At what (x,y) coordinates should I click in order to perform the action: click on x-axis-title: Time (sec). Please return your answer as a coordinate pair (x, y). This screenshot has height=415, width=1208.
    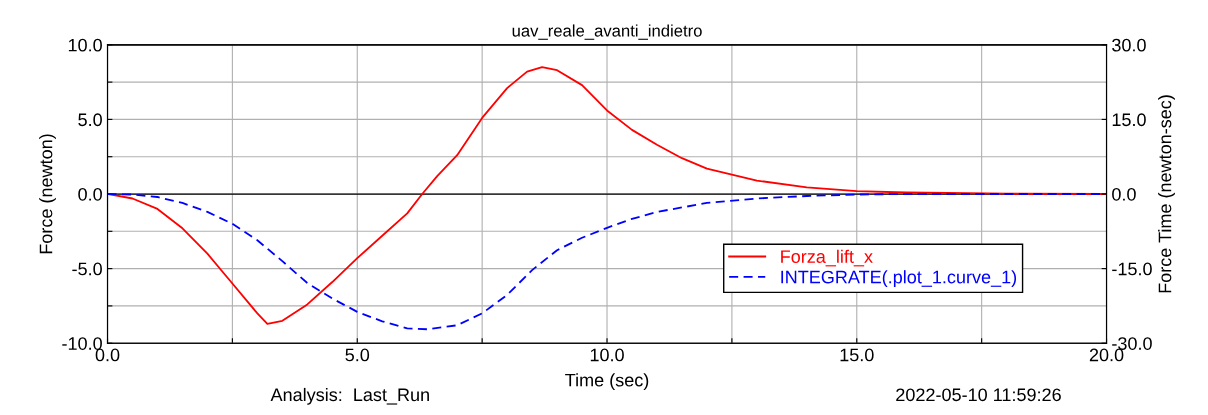
    Looking at the image, I should click on (607, 382).